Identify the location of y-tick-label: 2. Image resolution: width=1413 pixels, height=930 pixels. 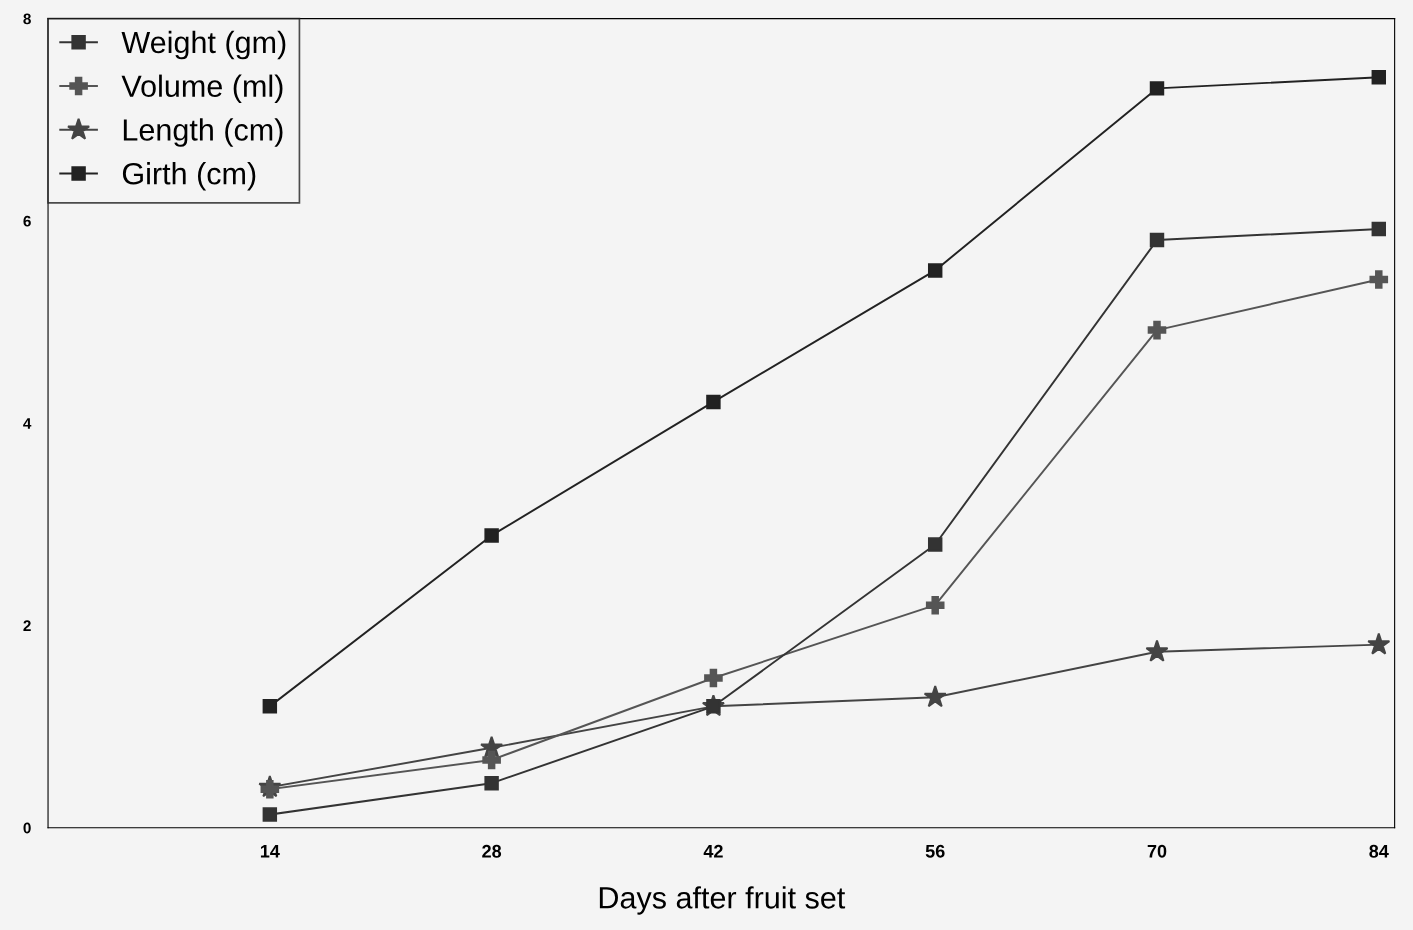
(27, 625).